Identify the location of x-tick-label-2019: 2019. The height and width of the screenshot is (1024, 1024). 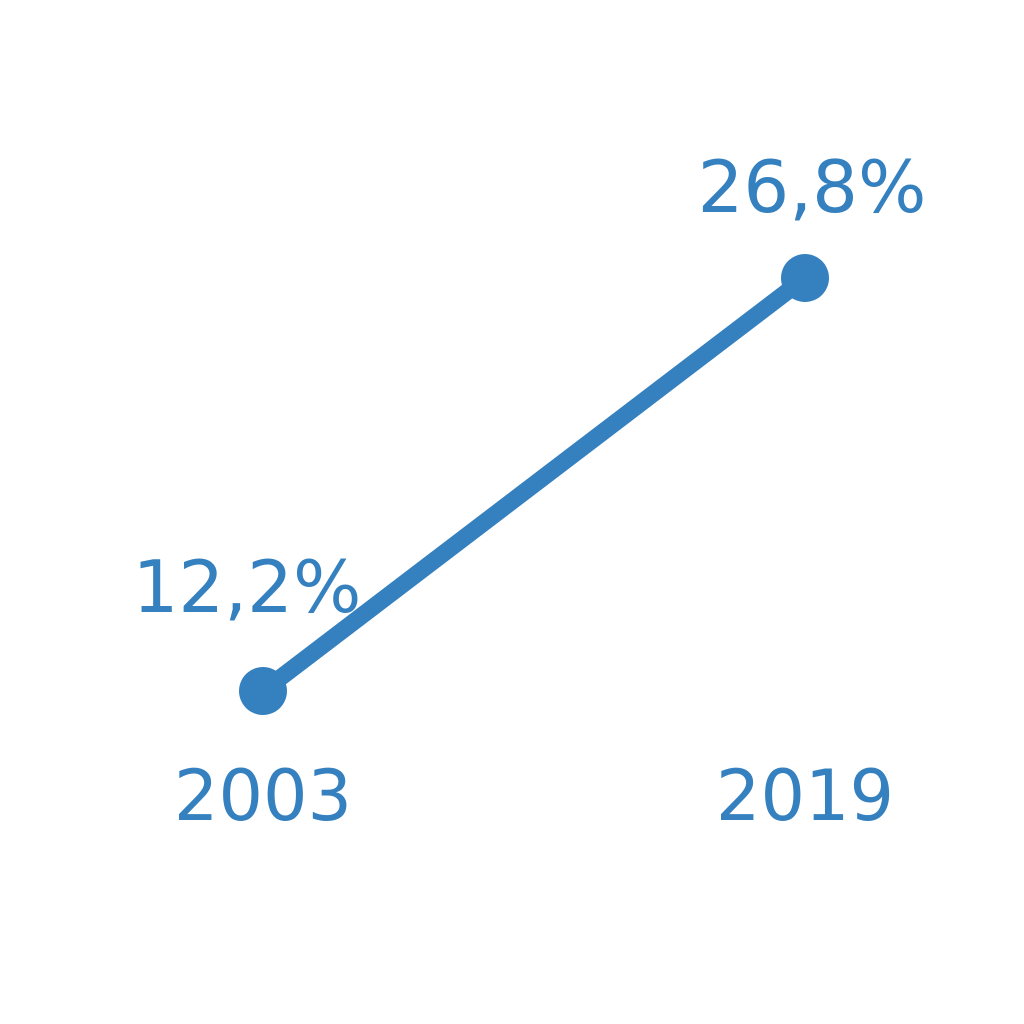
(805, 796).